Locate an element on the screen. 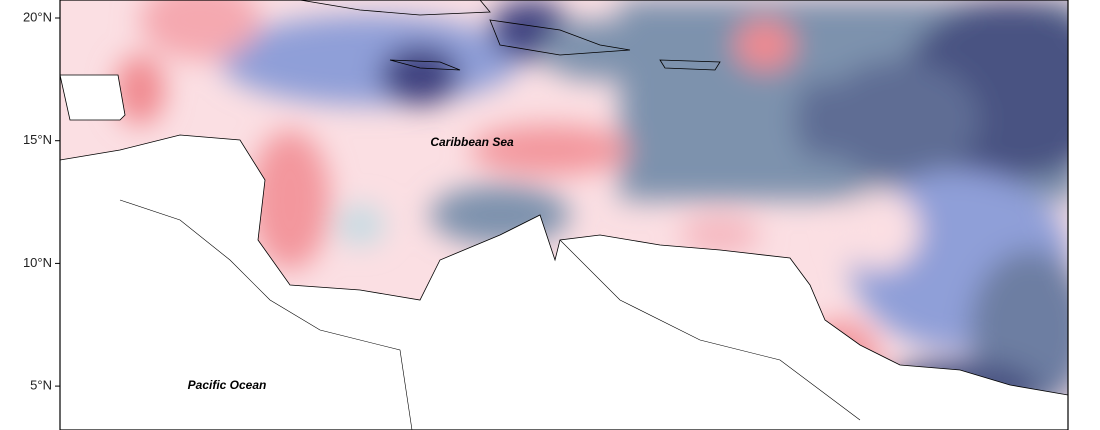 This screenshot has height=430, width=1100. lat-label: 5°N is located at coordinates (41, 385).